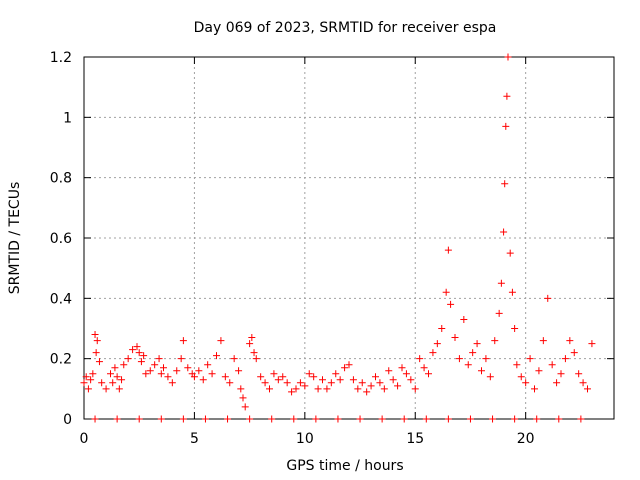 The image size is (640, 480). I want to click on y-tick-label: 0.2, so click(61, 360).